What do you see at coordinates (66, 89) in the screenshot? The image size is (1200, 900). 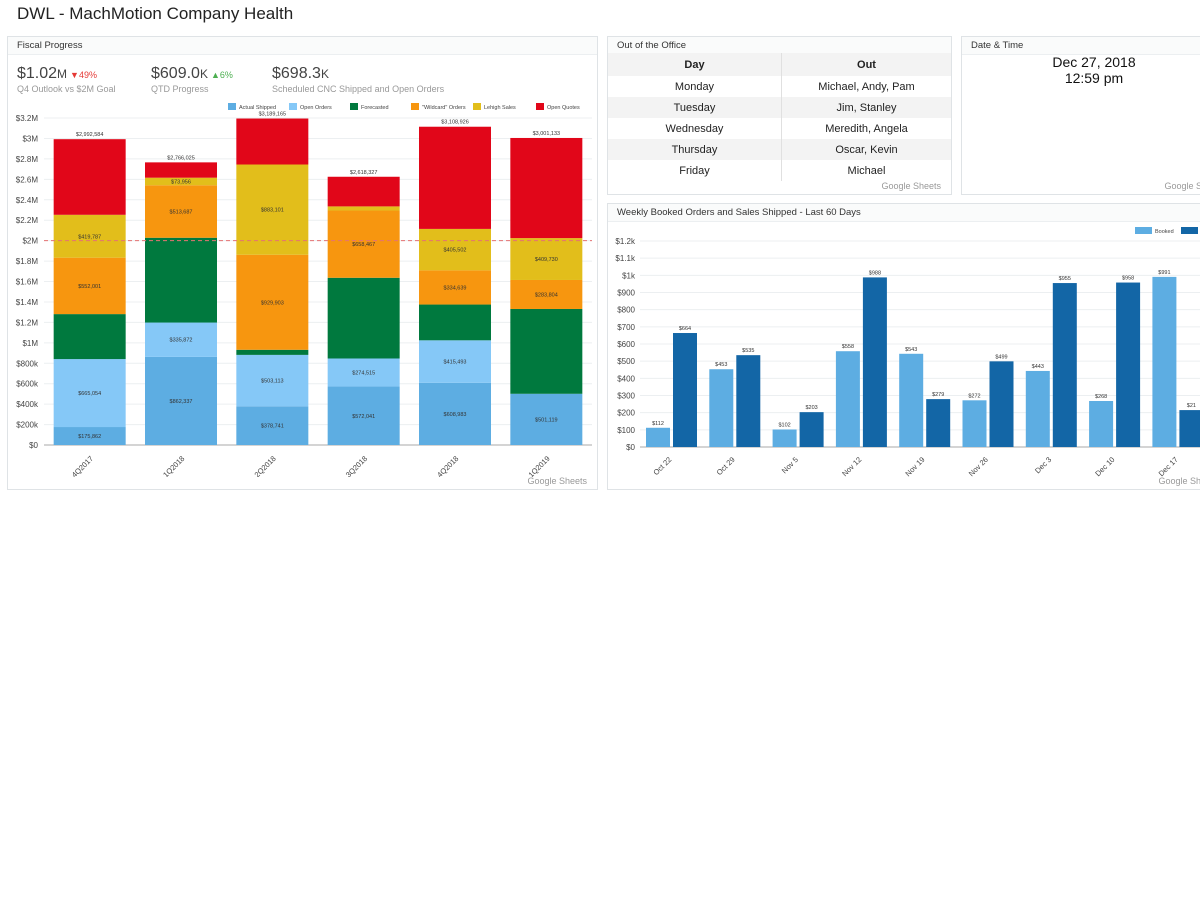 I see `kpi-label: Q4 Outlook vs $2M Goal` at bounding box center [66, 89].